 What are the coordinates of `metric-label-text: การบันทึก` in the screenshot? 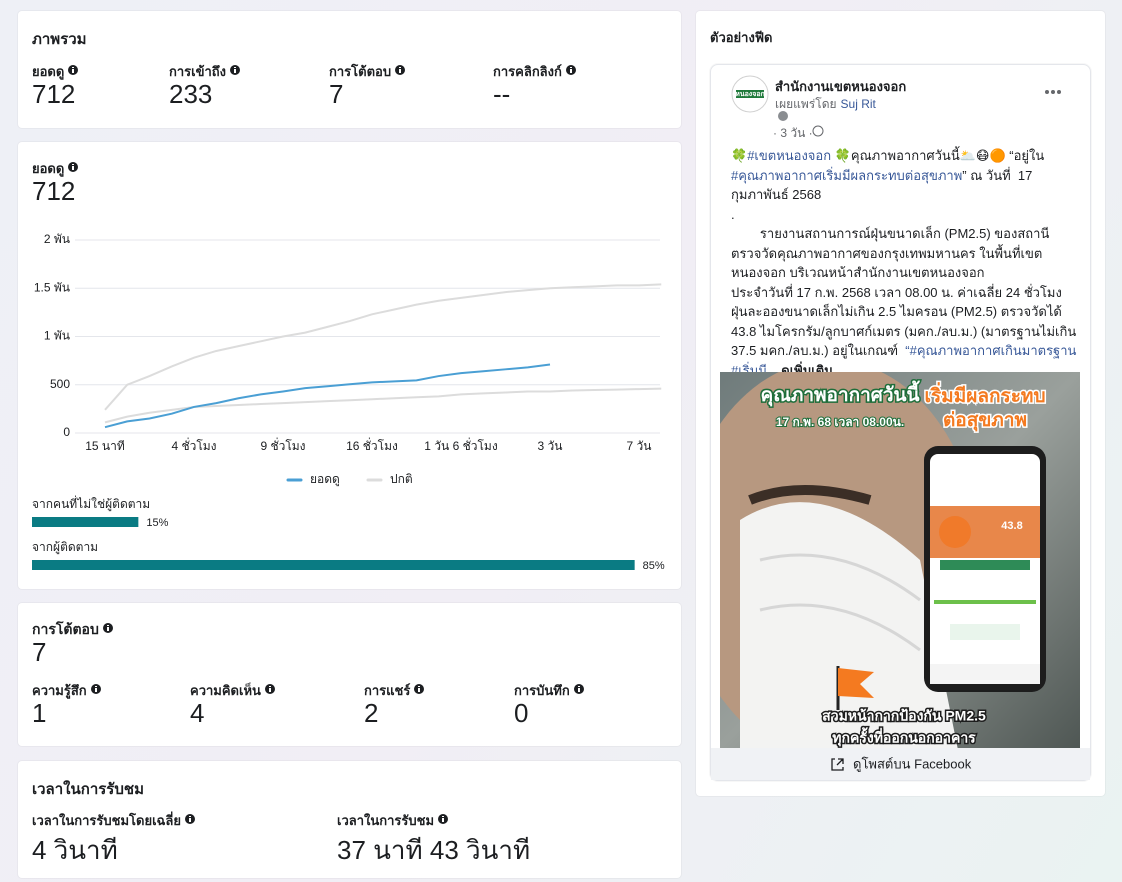 It's located at (542, 690).